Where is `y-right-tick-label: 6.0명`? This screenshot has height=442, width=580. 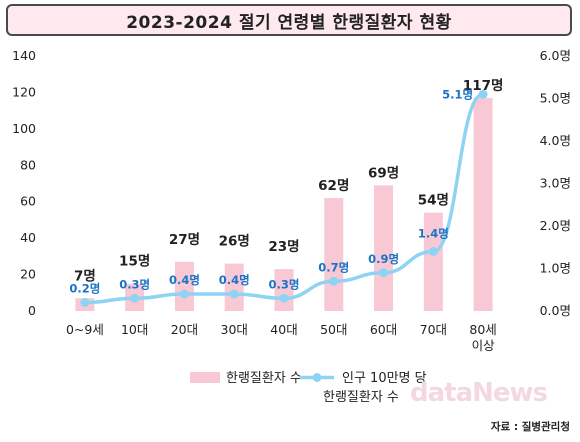 y-right-tick-label: 6.0명 is located at coordinates (555, 55).